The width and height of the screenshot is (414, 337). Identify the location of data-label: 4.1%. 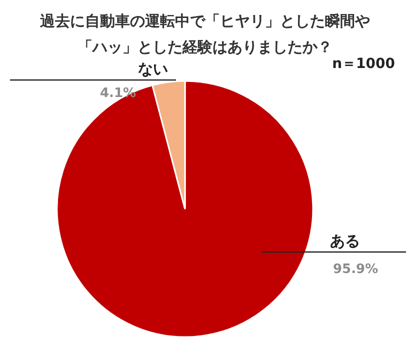
(118, 93).